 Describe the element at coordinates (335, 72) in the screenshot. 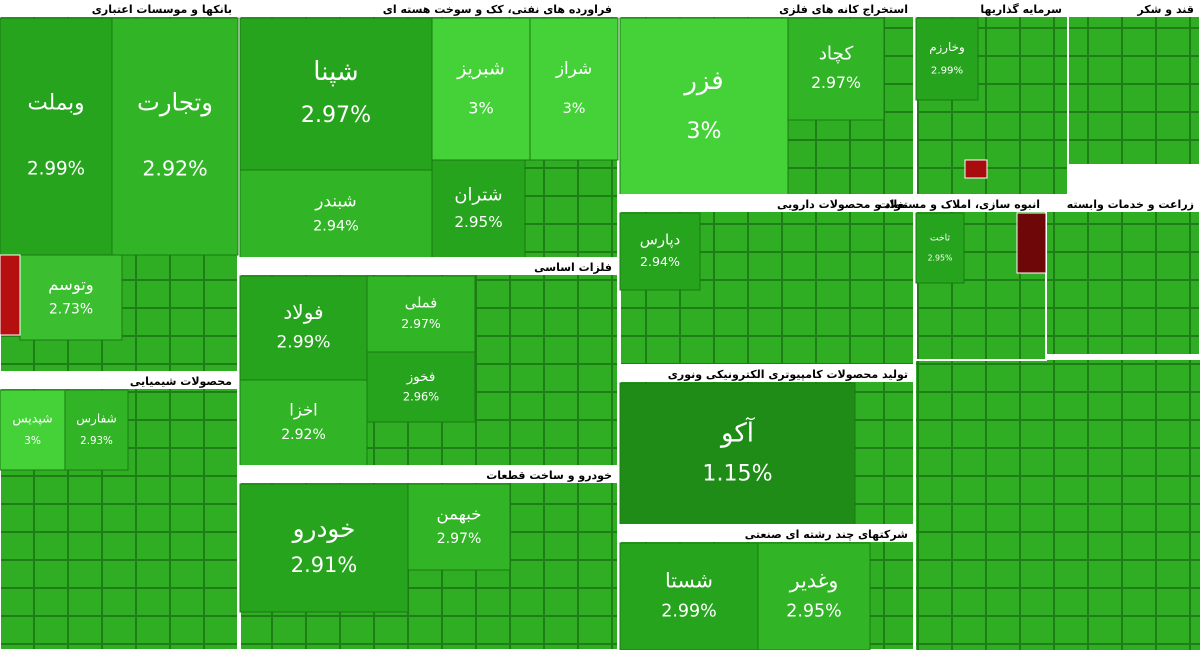

I see `tile-label: شپنا` at that location.